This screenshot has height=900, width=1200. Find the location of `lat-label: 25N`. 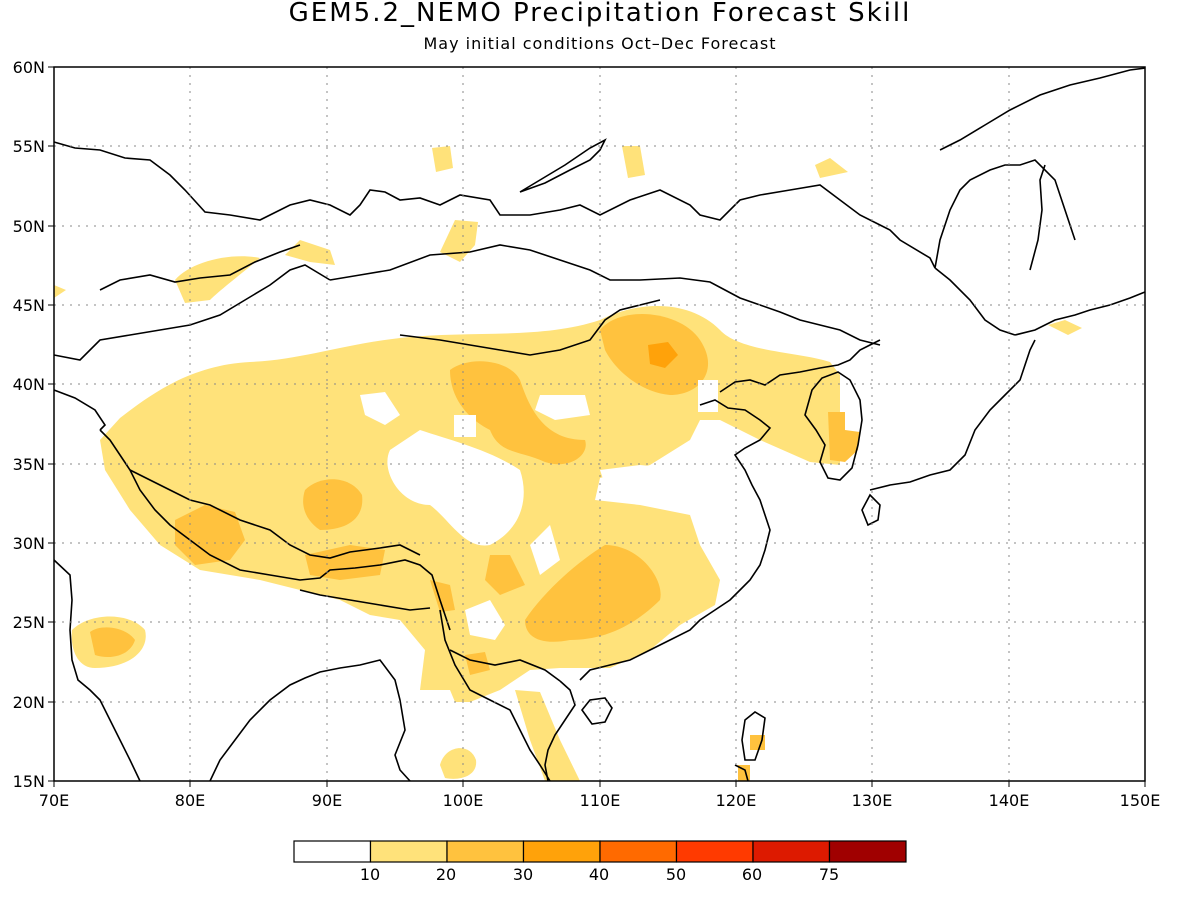

lat-label: 25N is located at coordinates (29, 622).